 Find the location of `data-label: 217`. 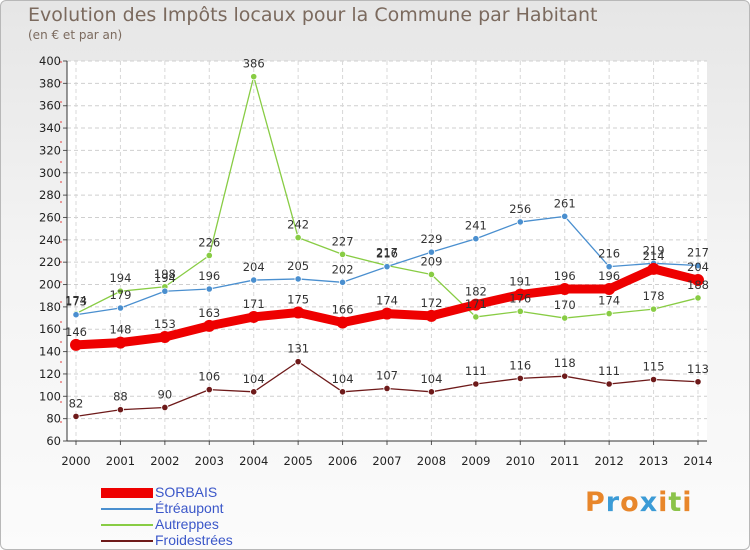

data-label: 217 is located at coordinates (387, 253).